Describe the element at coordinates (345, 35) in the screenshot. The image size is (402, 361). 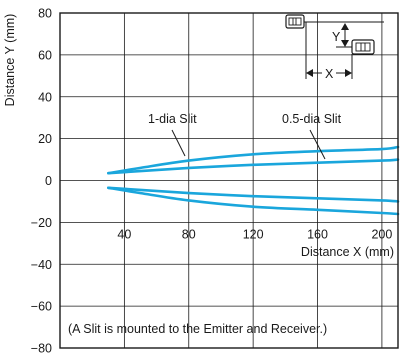
I see `y-dimension-arrow` at that location.